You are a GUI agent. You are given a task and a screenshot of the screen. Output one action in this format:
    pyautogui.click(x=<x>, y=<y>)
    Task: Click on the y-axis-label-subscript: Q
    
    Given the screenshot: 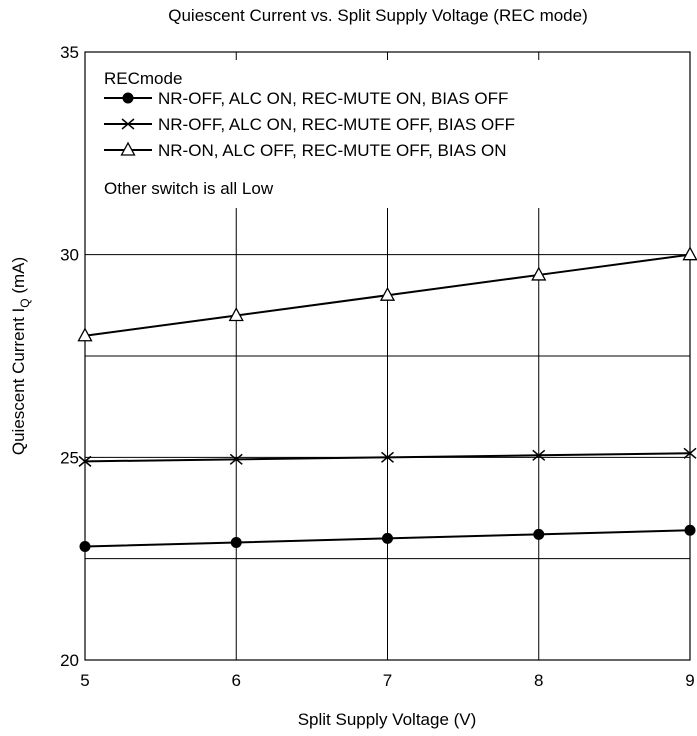 What is the action you would take?
    pyautogui.click(x=25, y=302)
    